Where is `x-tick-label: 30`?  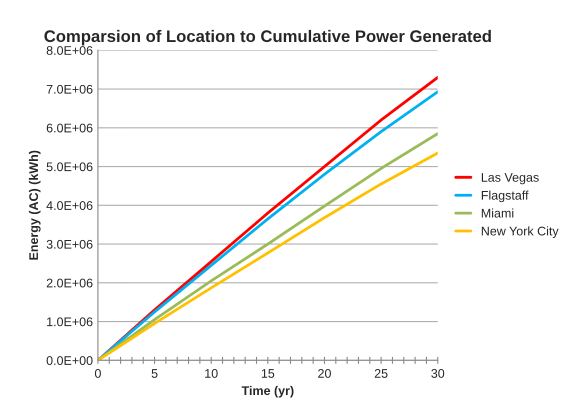 x-tick-label: 30 is located at coordinates (437, 373).